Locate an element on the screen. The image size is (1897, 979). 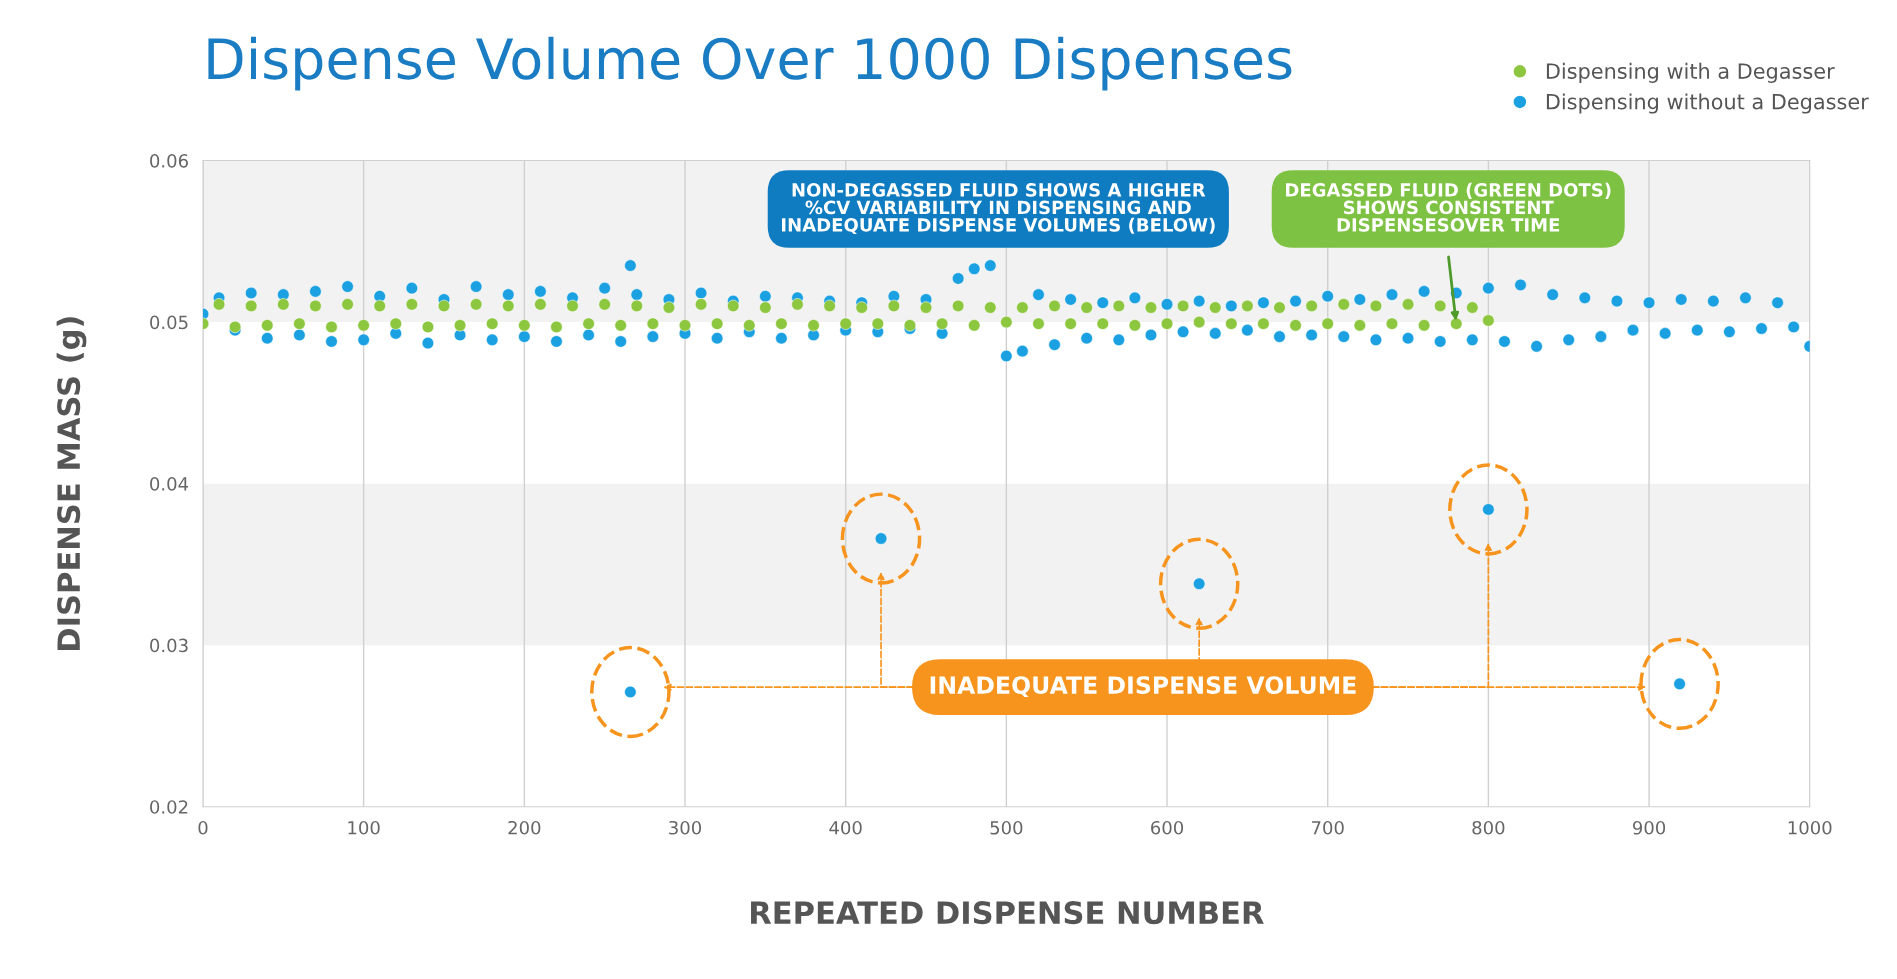
y-tick-label: 0.06 is located at coordinates (169, 161).